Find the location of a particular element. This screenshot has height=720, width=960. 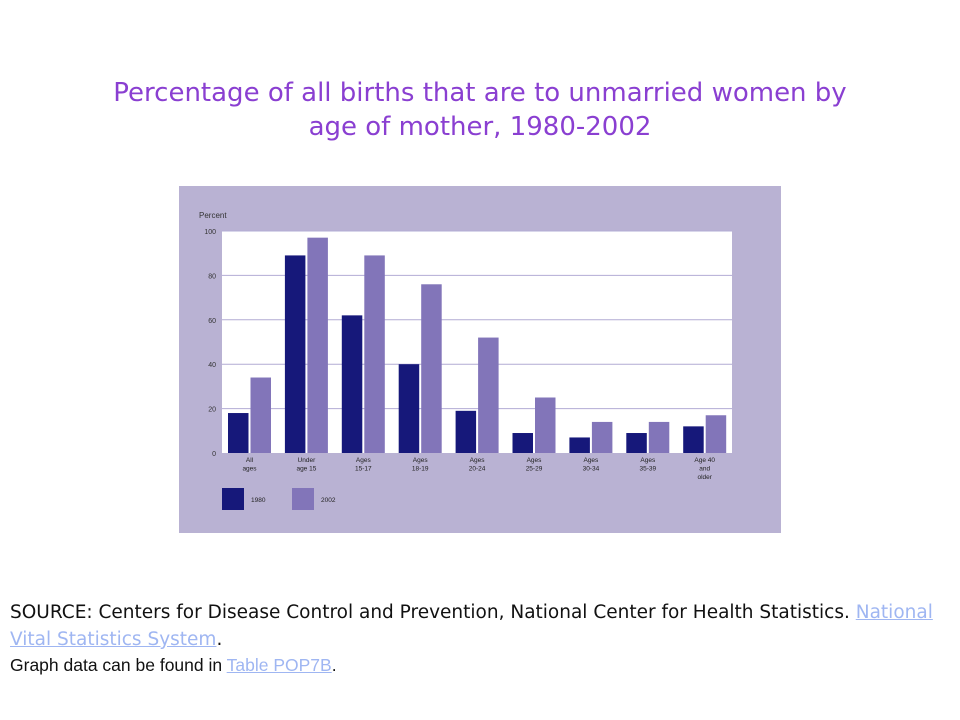

x-tick-label: age 15 is located at coordinates (306, 469).